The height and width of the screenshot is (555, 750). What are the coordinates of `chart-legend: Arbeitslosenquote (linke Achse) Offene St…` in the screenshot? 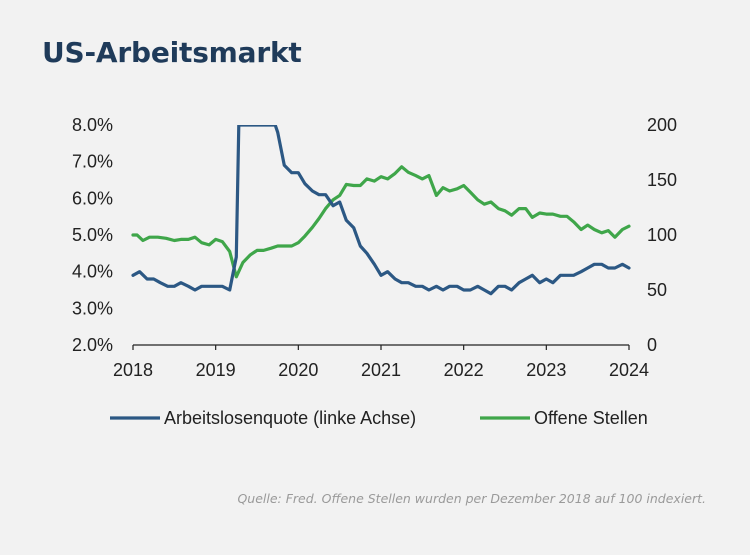 It's located at (379, 418).